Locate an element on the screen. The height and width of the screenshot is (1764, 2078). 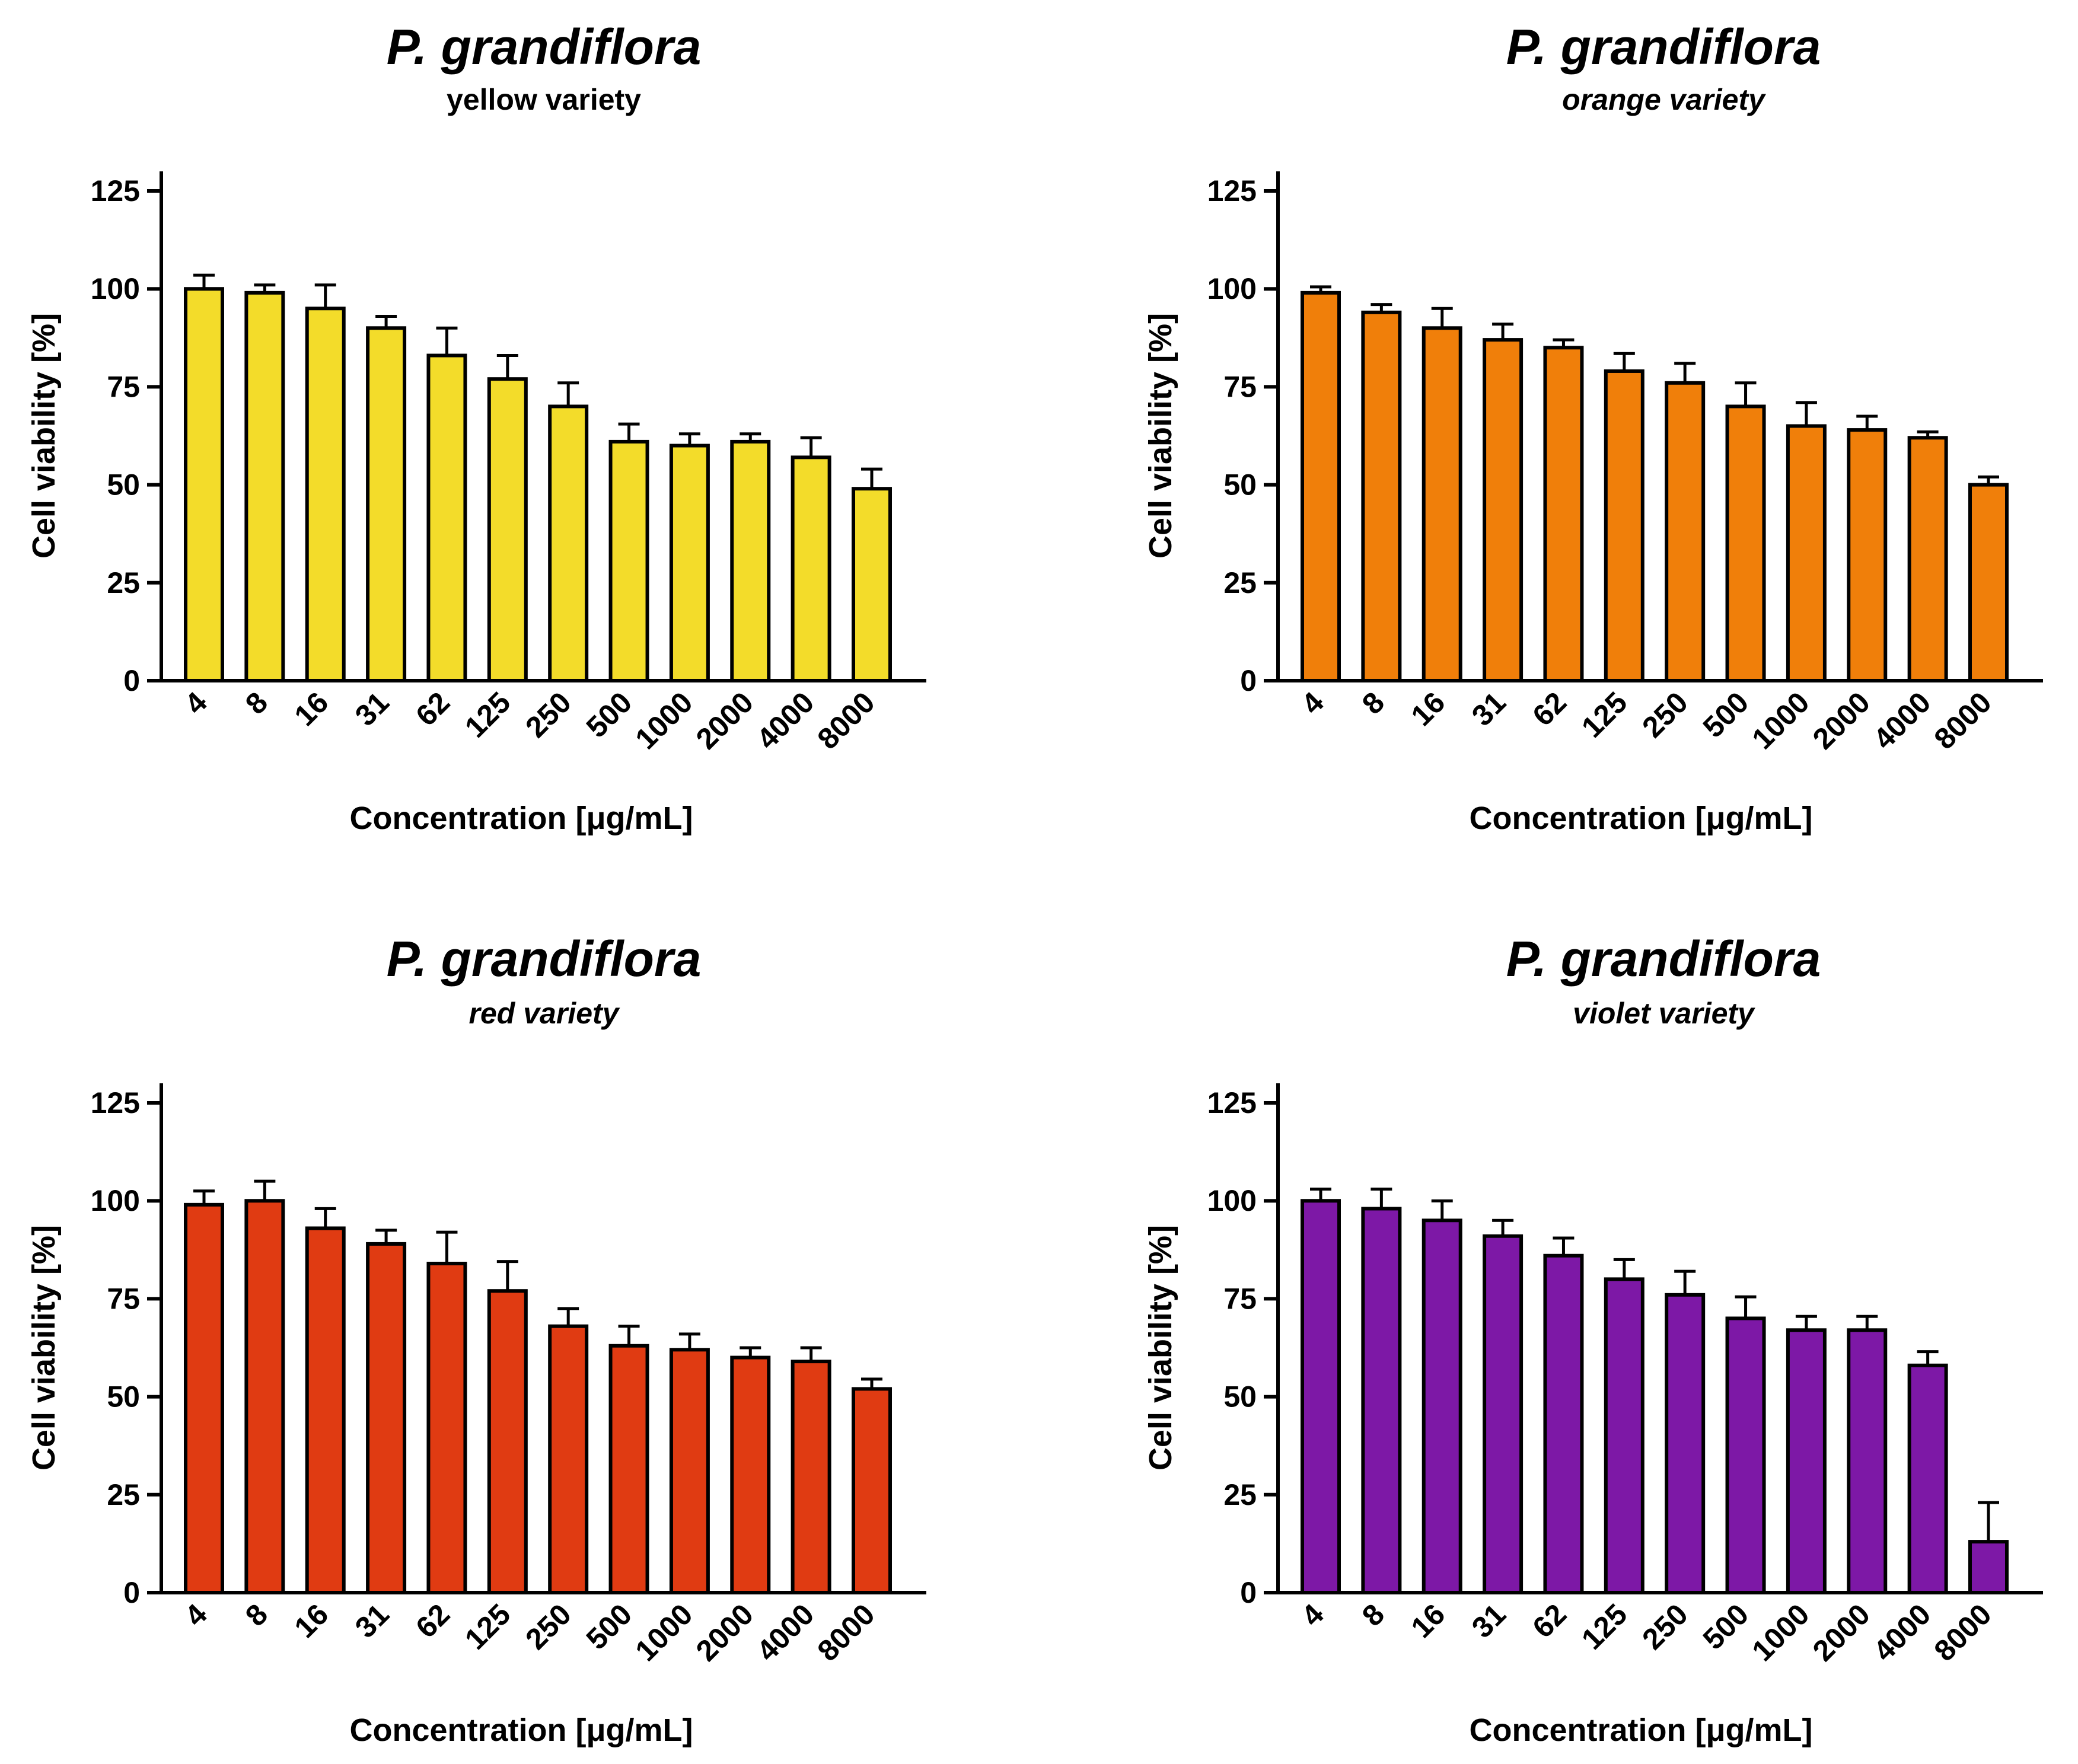
bar-2000 is located at coordinates (1867, 555).